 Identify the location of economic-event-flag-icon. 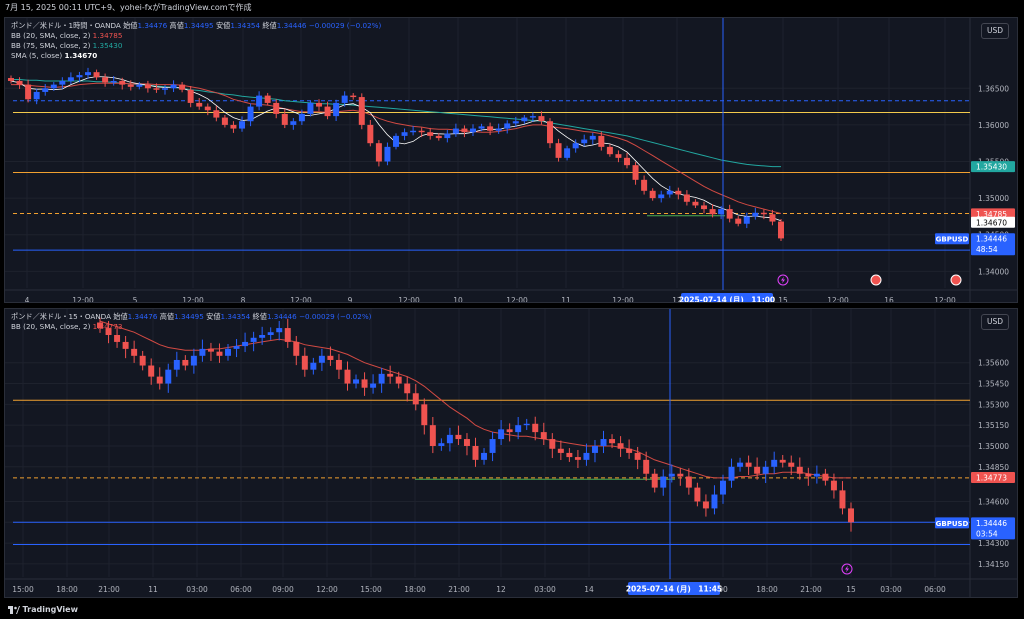
(956, 280).